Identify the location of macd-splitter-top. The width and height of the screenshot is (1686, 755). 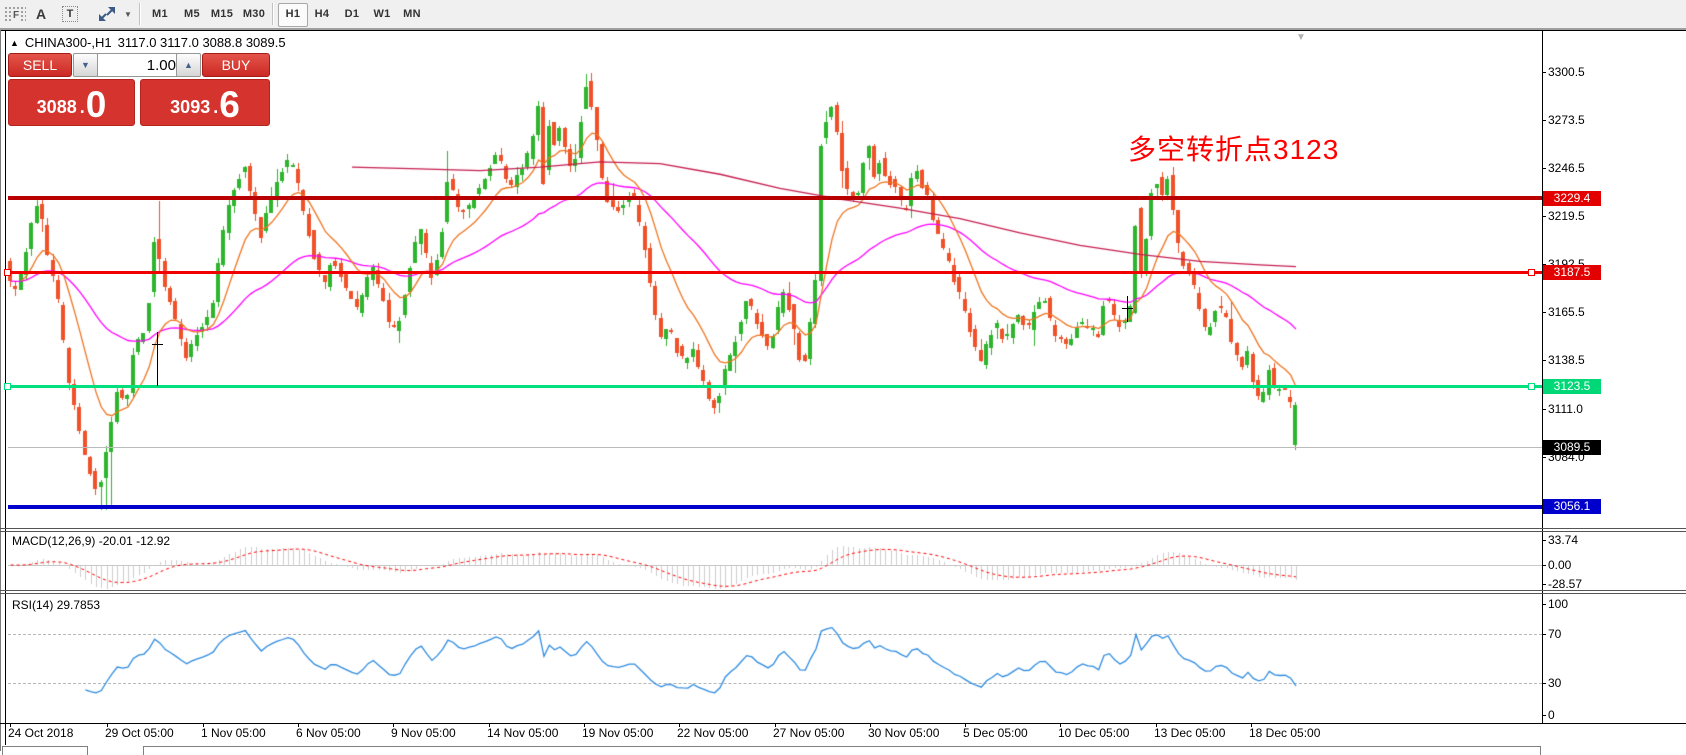
(843, 528).